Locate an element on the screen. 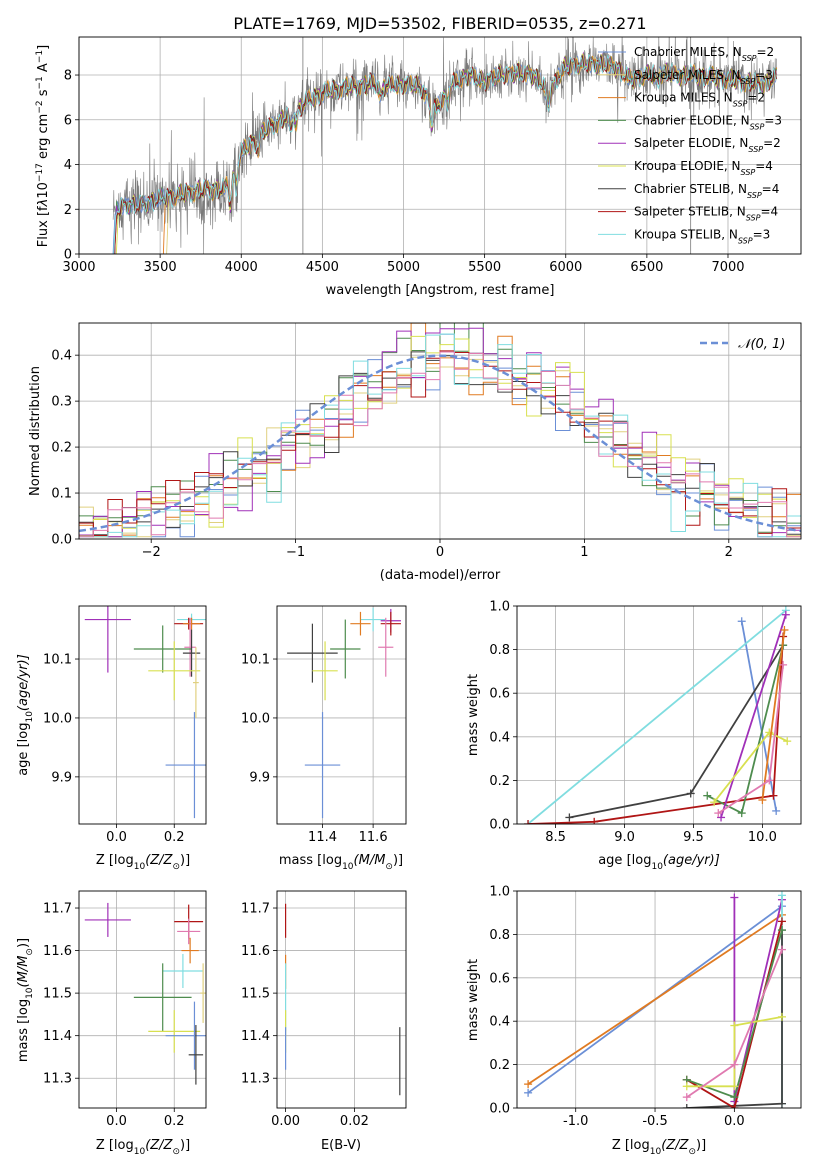 The image size is (819, 1170). legend-nssp: =2 is located at coordinates (772, 143).